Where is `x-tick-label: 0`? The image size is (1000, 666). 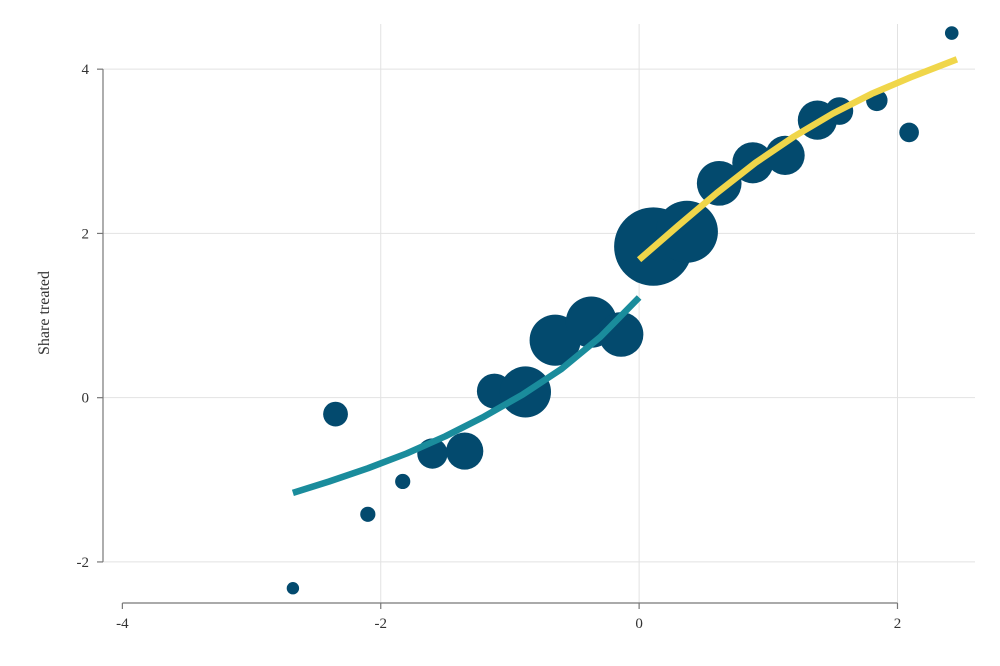
x-tick-label: 0 is located at coordinates (639, 624).